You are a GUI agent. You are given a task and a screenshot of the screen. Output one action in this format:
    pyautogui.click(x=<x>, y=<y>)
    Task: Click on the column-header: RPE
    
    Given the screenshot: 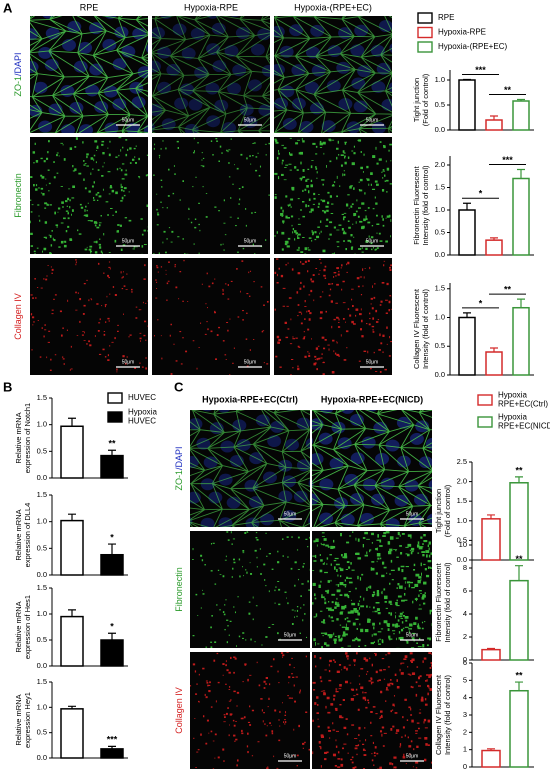 What is the action you would take?
    pyautogui.click(x=89, y=7)
    